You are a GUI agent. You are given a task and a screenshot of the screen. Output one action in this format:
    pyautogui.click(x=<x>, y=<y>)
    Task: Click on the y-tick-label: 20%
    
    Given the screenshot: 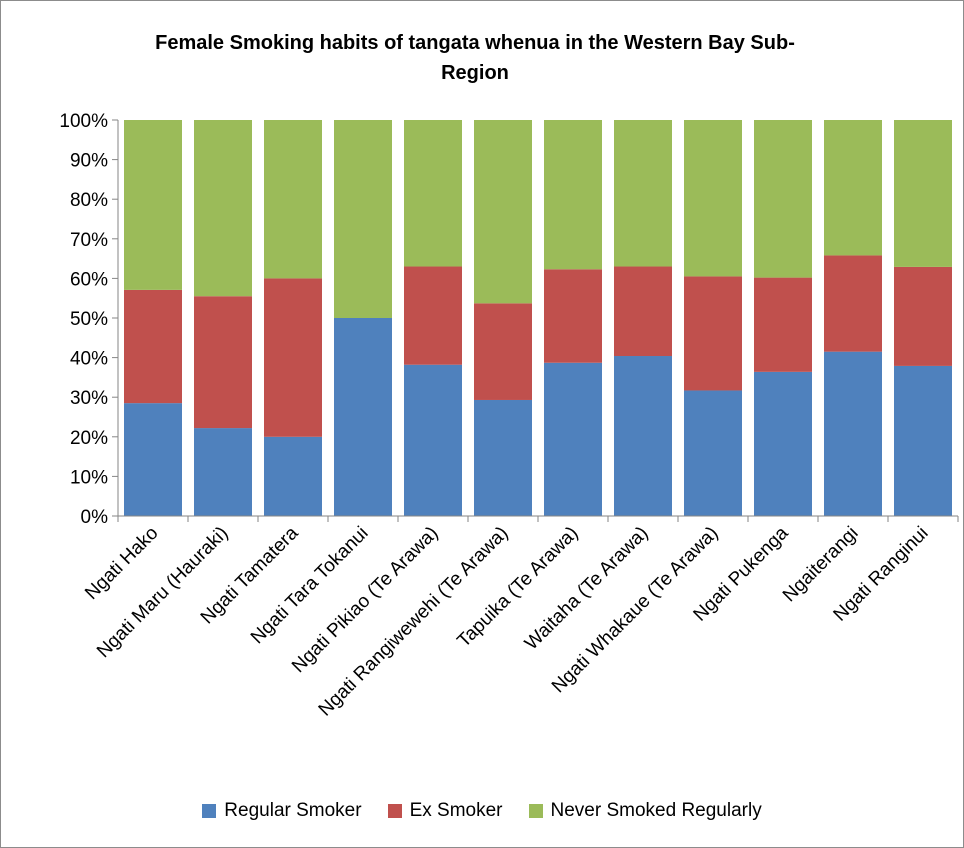 What is the action you would take?
    pyautogui.click(x=89, y=438)
    